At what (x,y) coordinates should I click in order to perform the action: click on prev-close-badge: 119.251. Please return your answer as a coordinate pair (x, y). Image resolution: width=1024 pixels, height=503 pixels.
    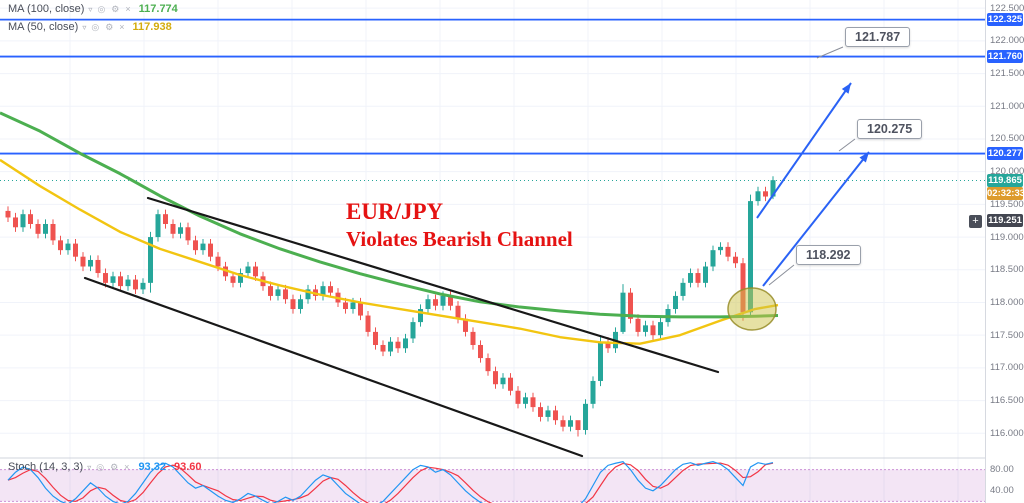
    Looking at the image, I should click on (1005, 221).